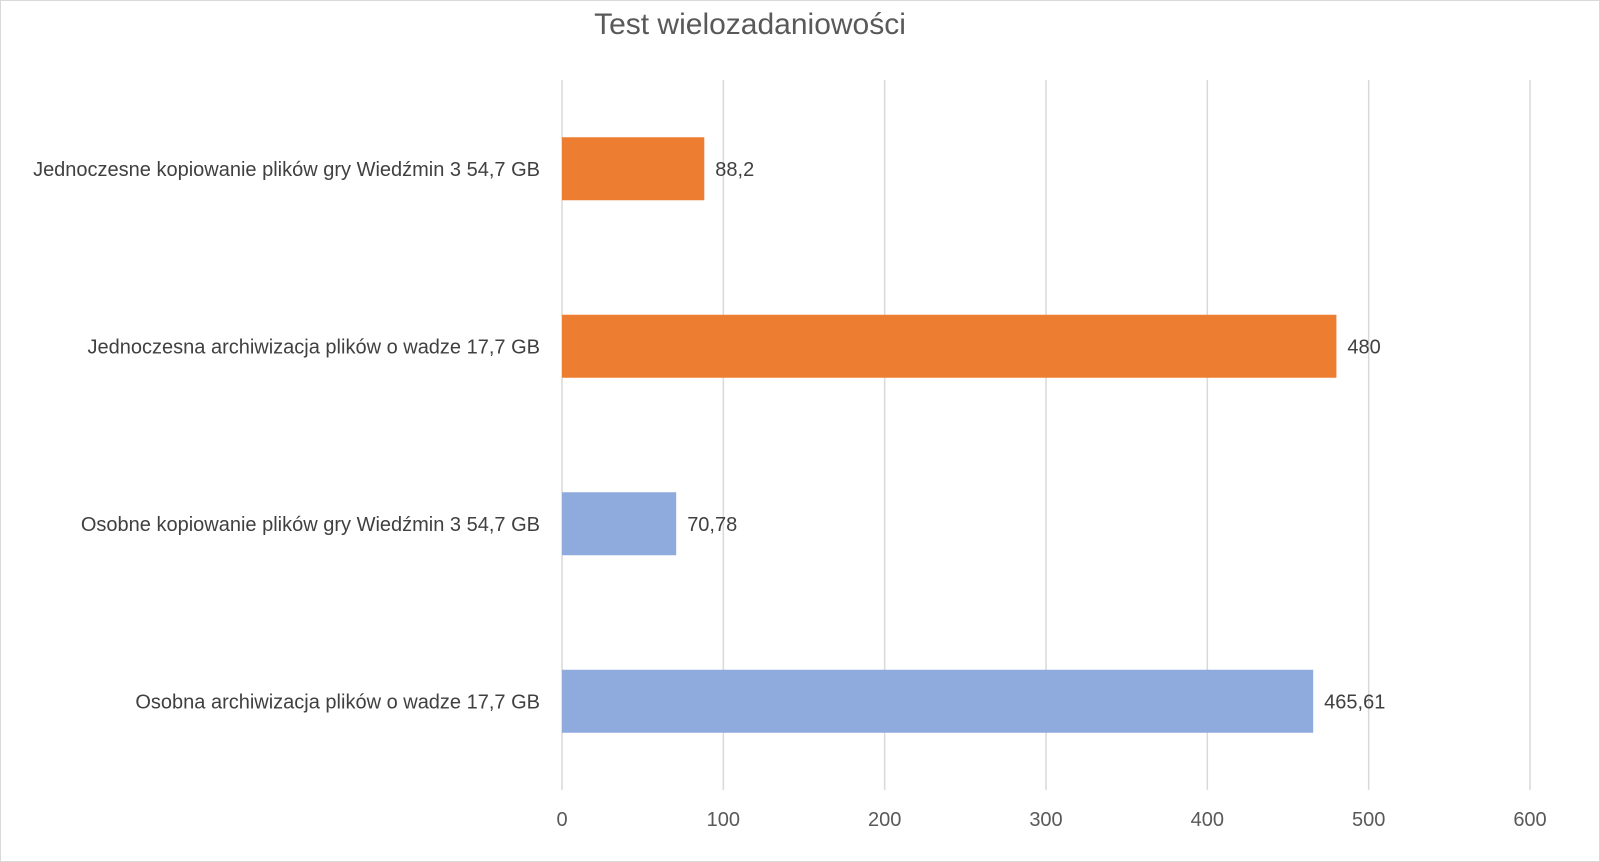 This screenshot has width=1600, height=862. I want to click on x-tick-label: 400, so click(1207, 820).